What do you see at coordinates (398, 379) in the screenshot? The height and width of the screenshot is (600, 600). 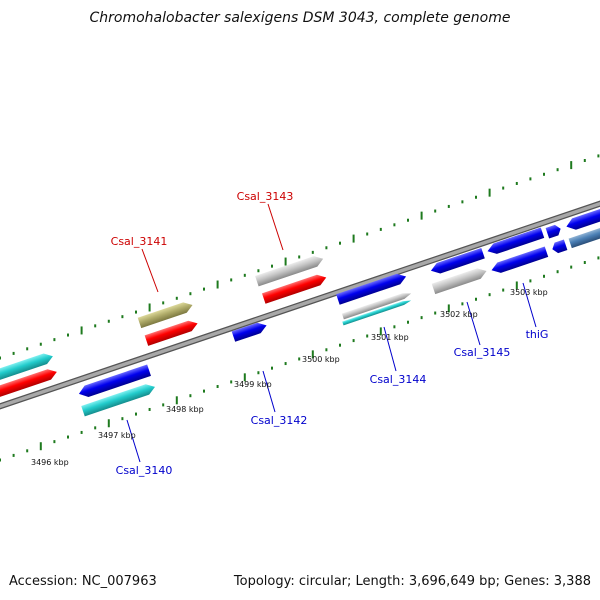 I see `gene-label-csal-3144: Csal_3144` at bounding box center [398, 379].